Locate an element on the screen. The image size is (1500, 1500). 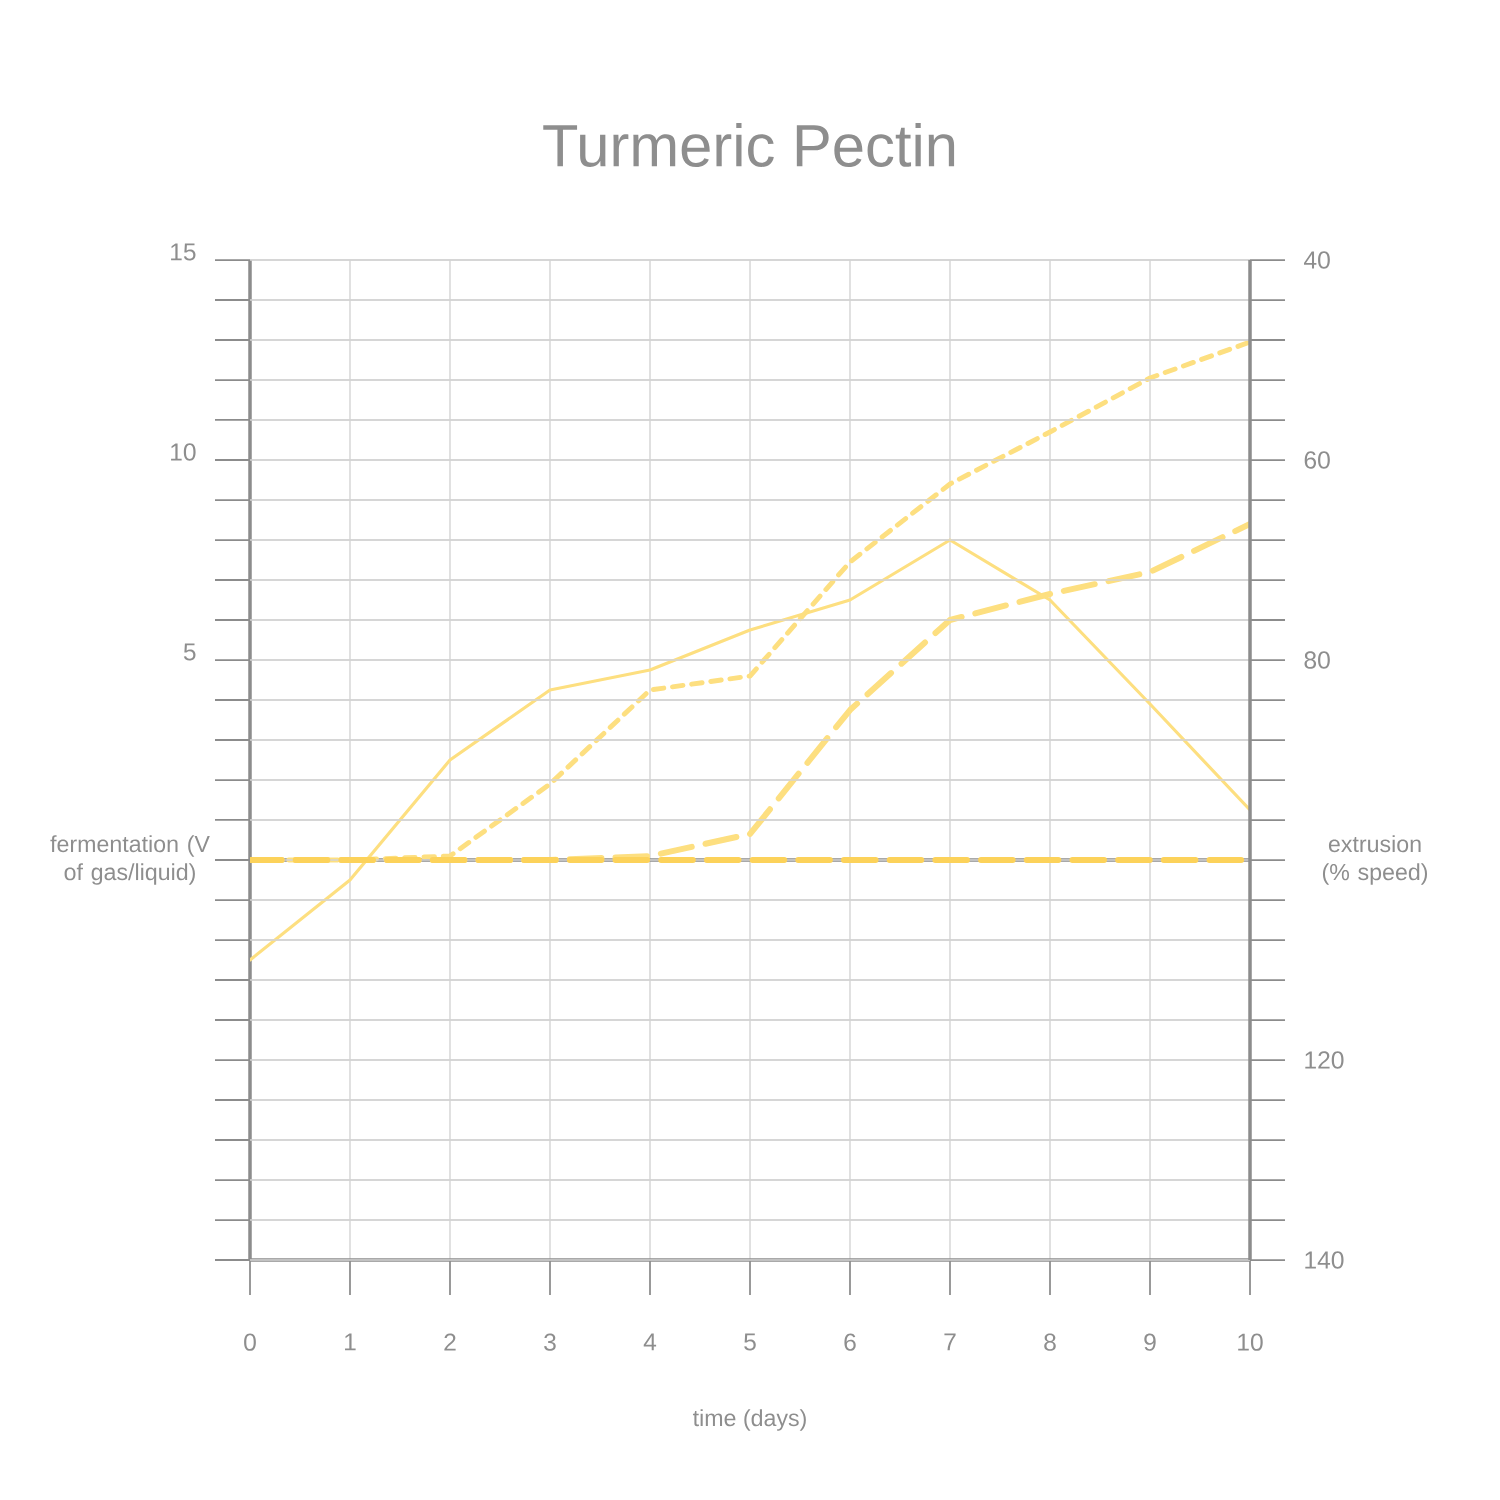
x-tick-label: 8 is located at coordinates (1050, 1342).